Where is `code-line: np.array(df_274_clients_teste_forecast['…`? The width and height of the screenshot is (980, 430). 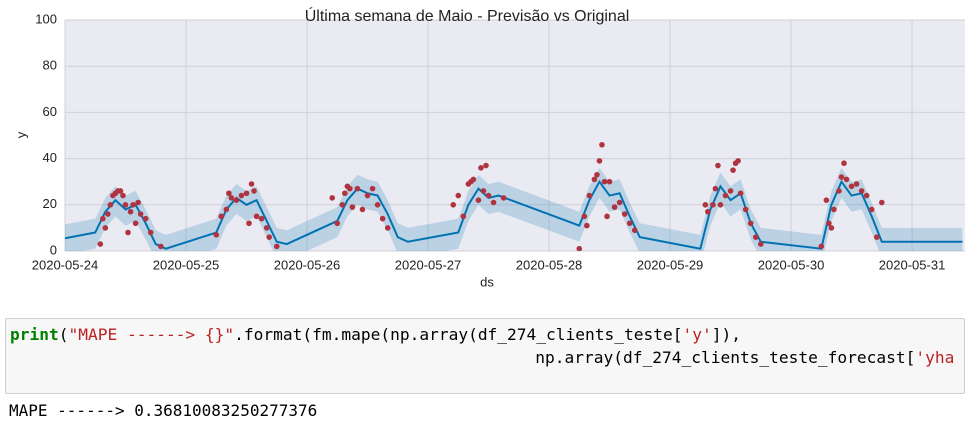 code-line: np.array(df_274_clients_teste_forecast['… is located at coordinates (482, 357).